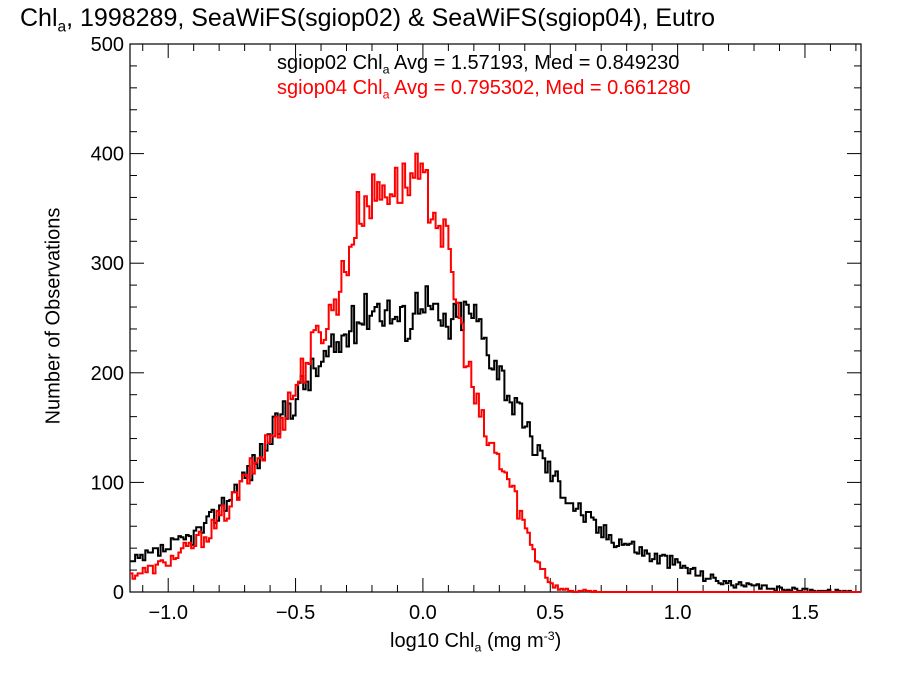 The height and width of the screenshot is (675, 900). What do you see at coordinates (107, 374) in the screenshot?
I see `y-tick-label: 200` at bounding box center [107, 374].